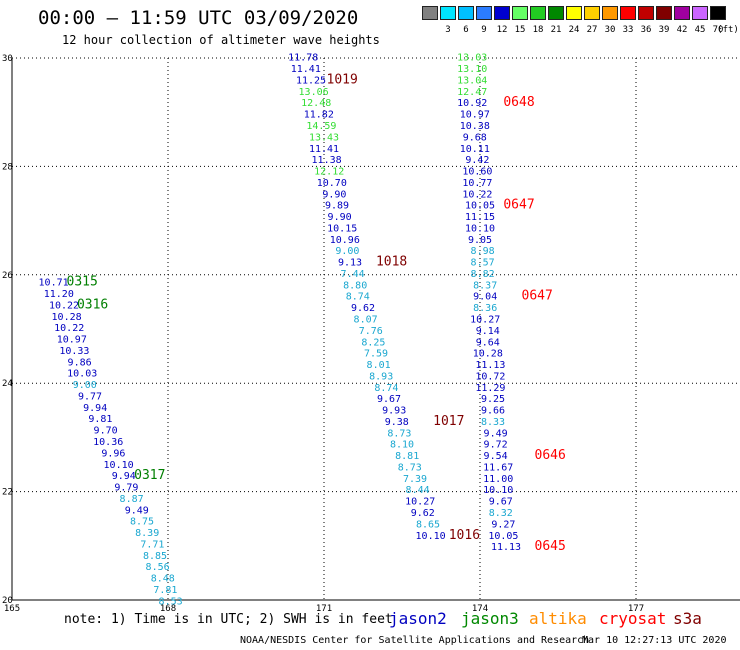 Image resolution: width=740 pixels, height=650 pixels. Describe the element at coordinates (95, 408) in the screenshot. I see `wave-height-value: 9.94` at that location.